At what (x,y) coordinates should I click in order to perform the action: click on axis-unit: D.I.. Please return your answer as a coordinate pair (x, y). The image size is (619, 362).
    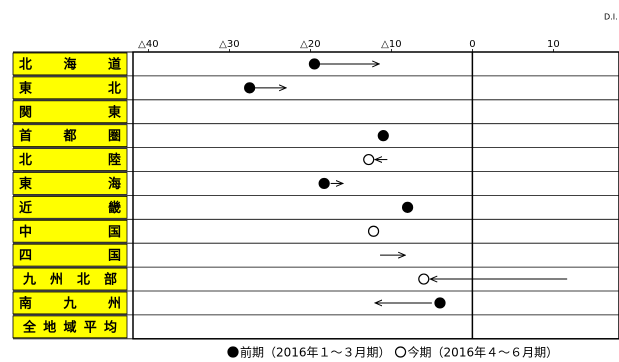
    Looking at the image, I should click on (611, 17).